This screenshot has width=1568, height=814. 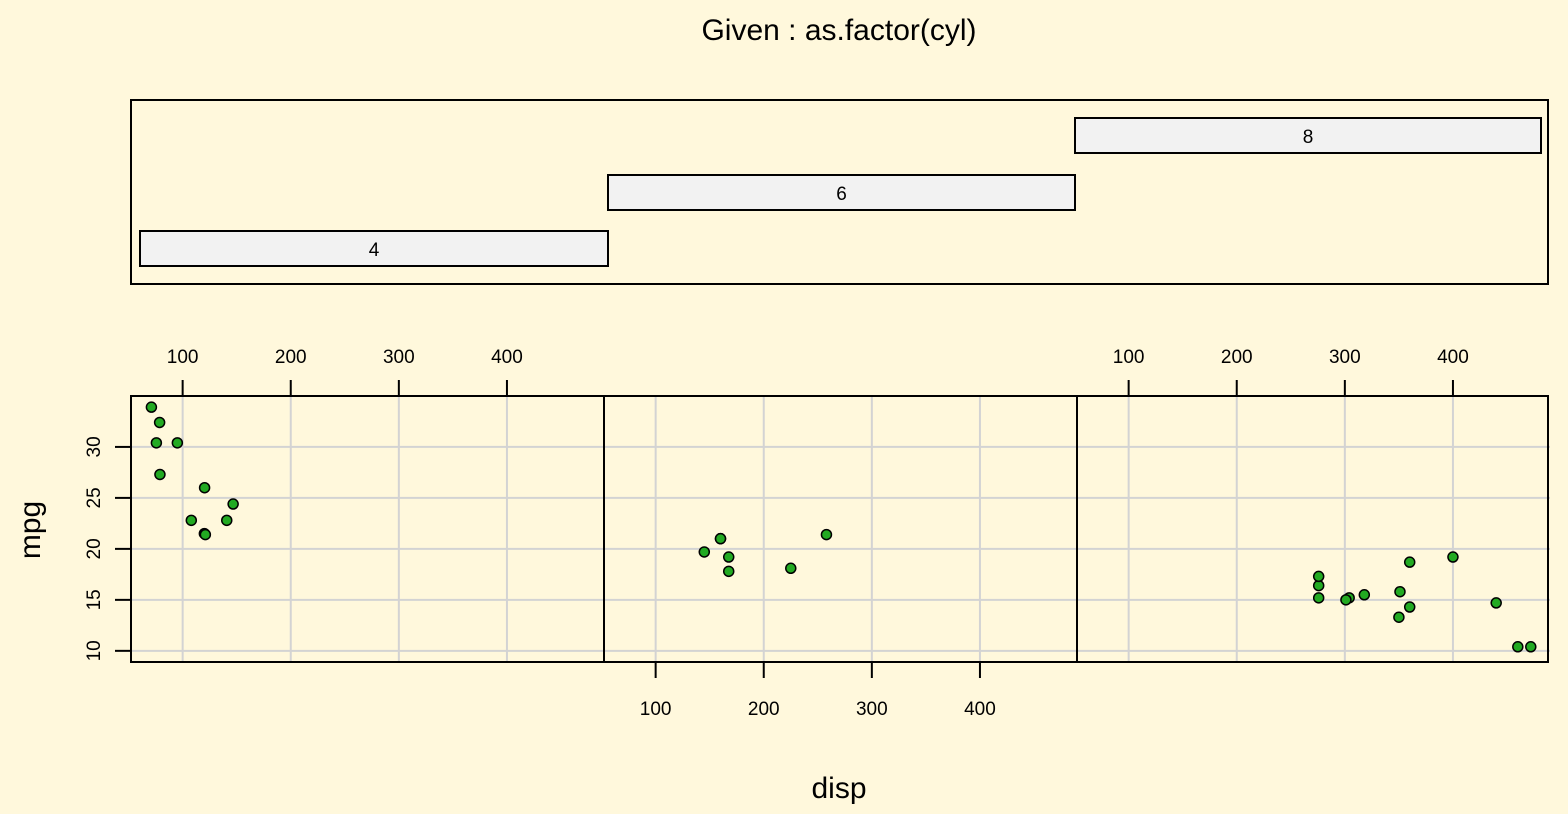 I want to click on y-tick-label: 20, so click(x=94, y=548).